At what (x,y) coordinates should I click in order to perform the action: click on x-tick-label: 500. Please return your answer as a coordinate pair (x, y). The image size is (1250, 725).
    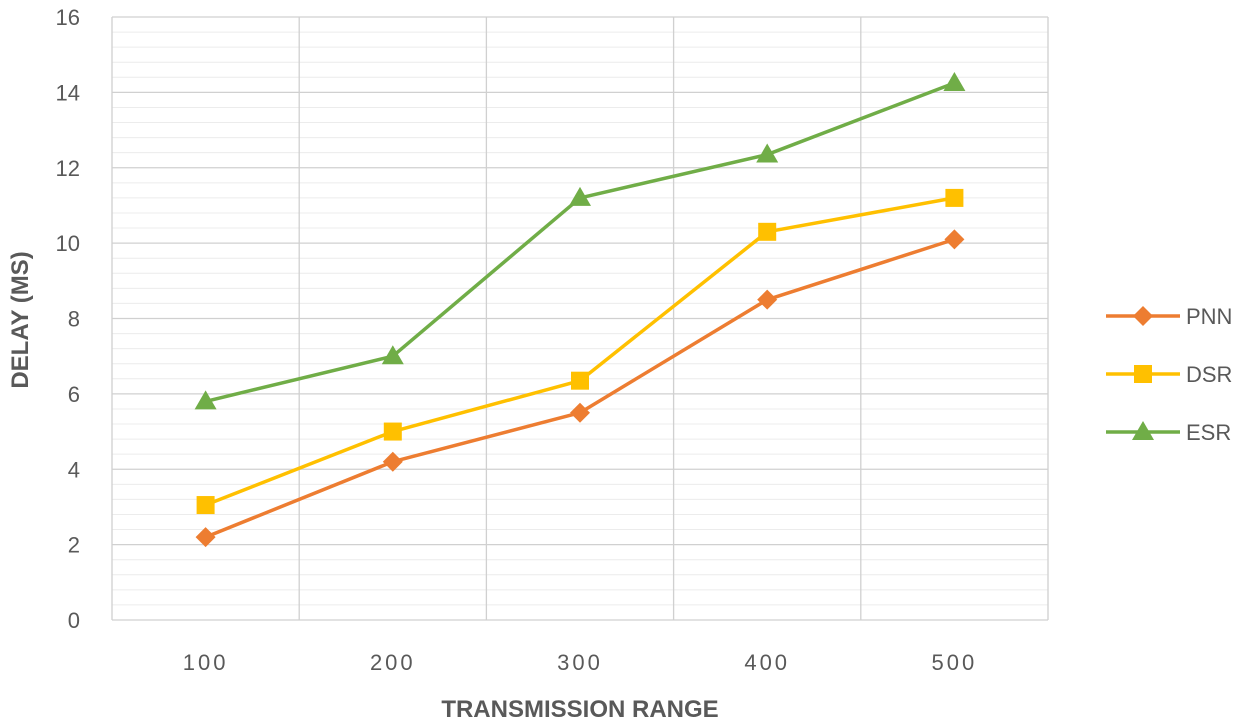
    Looking at the image, I should click on (955, 662).